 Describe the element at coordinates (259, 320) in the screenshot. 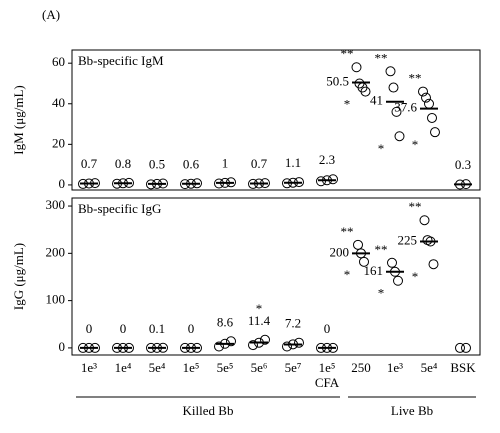

I see `mean-label: 11.4` at that location.